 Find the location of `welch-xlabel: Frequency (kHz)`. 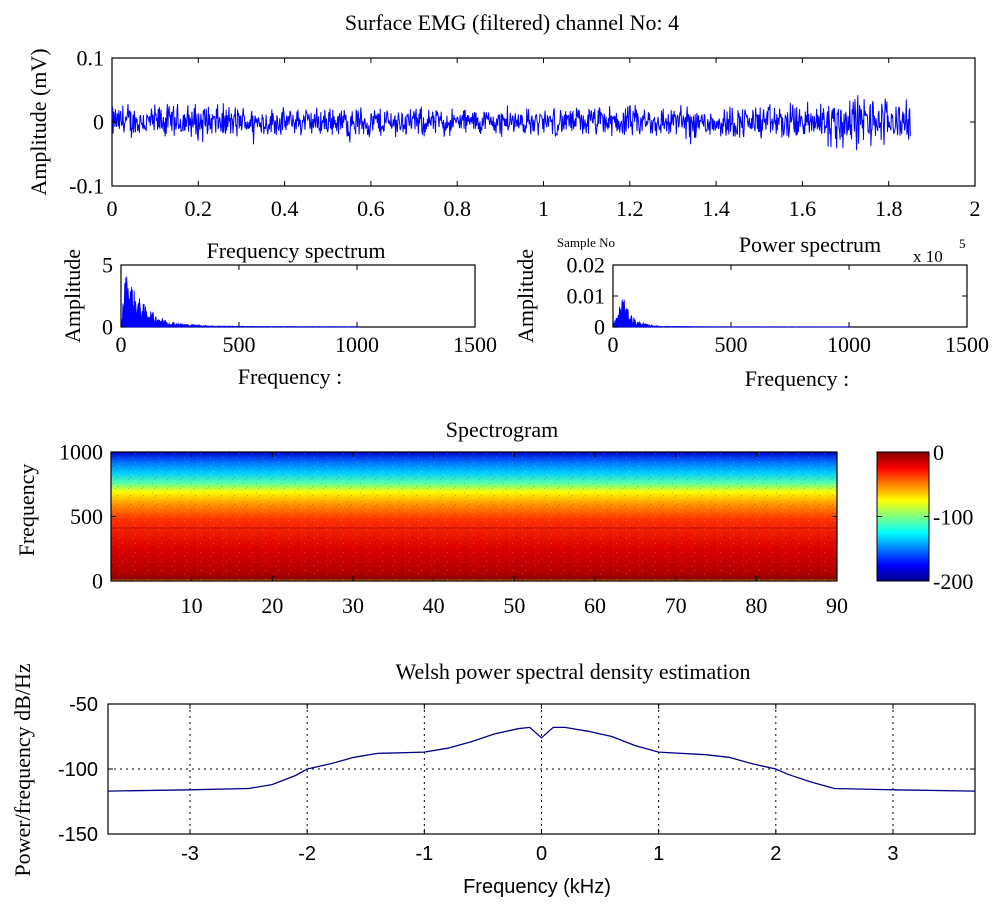

welch-xlabel: Frequency (kHz) is located at coordinates (537, 887).